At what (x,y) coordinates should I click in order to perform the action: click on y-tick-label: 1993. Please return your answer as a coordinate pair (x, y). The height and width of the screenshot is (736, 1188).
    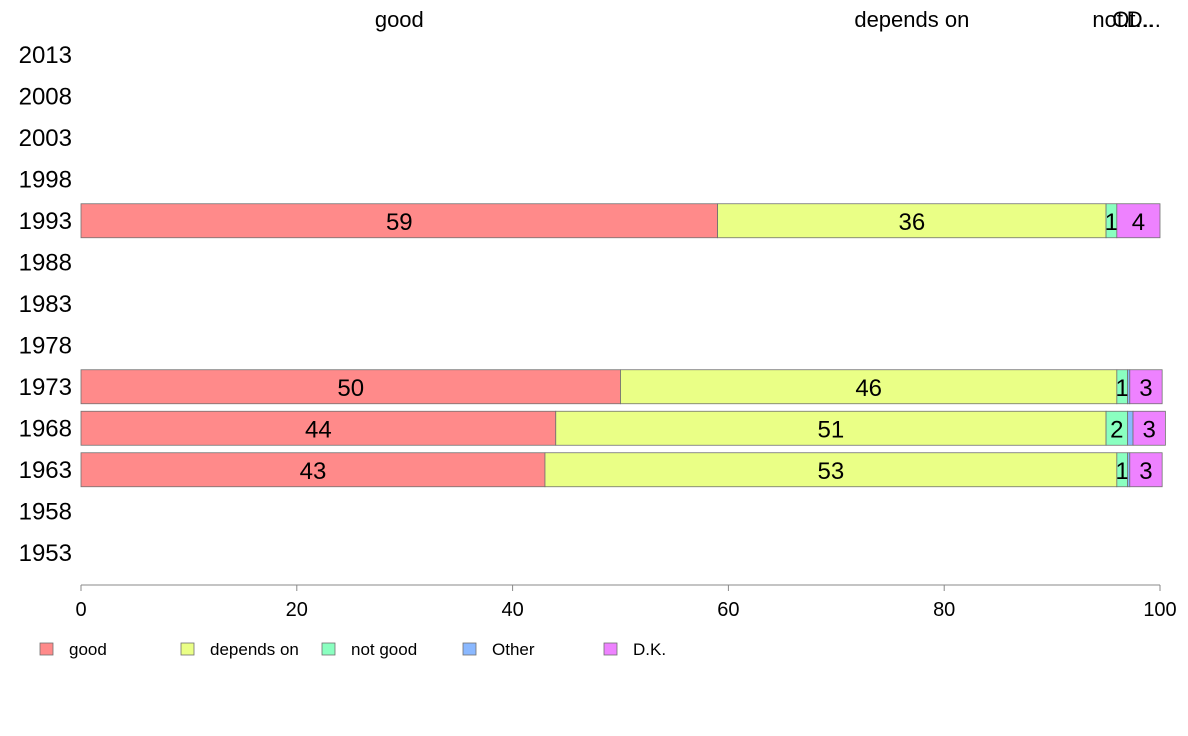
    Looking at the image, I should click on (45, 221).